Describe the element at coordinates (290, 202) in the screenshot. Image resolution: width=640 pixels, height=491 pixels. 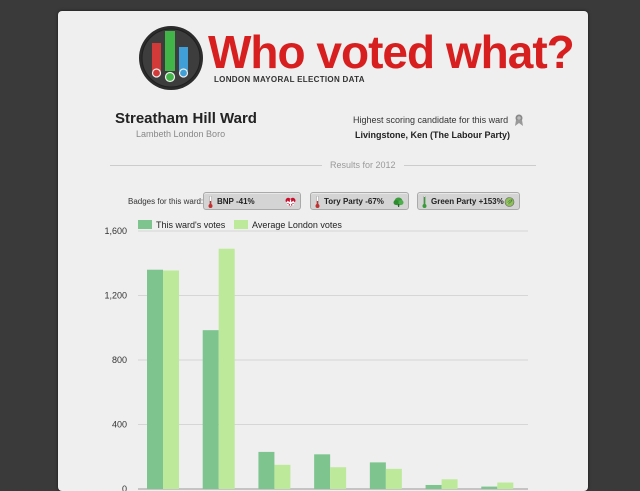
I see `heart-flag-icon` at that location.